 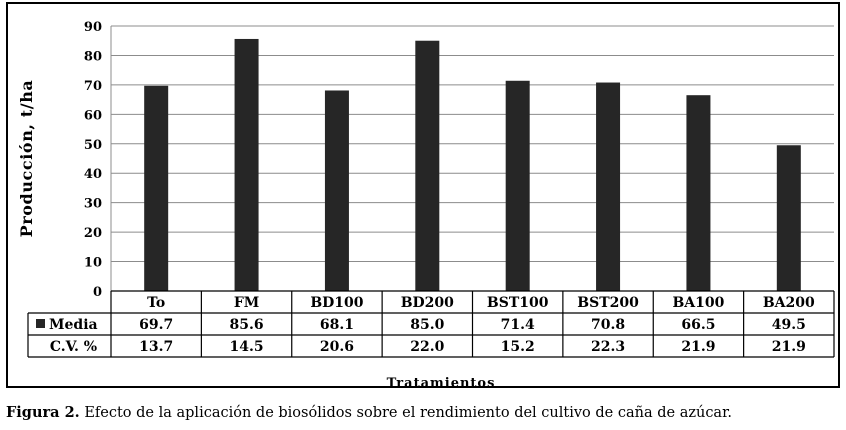 I want to click on caption-label: Figura 2., so click(x=43, y=412).